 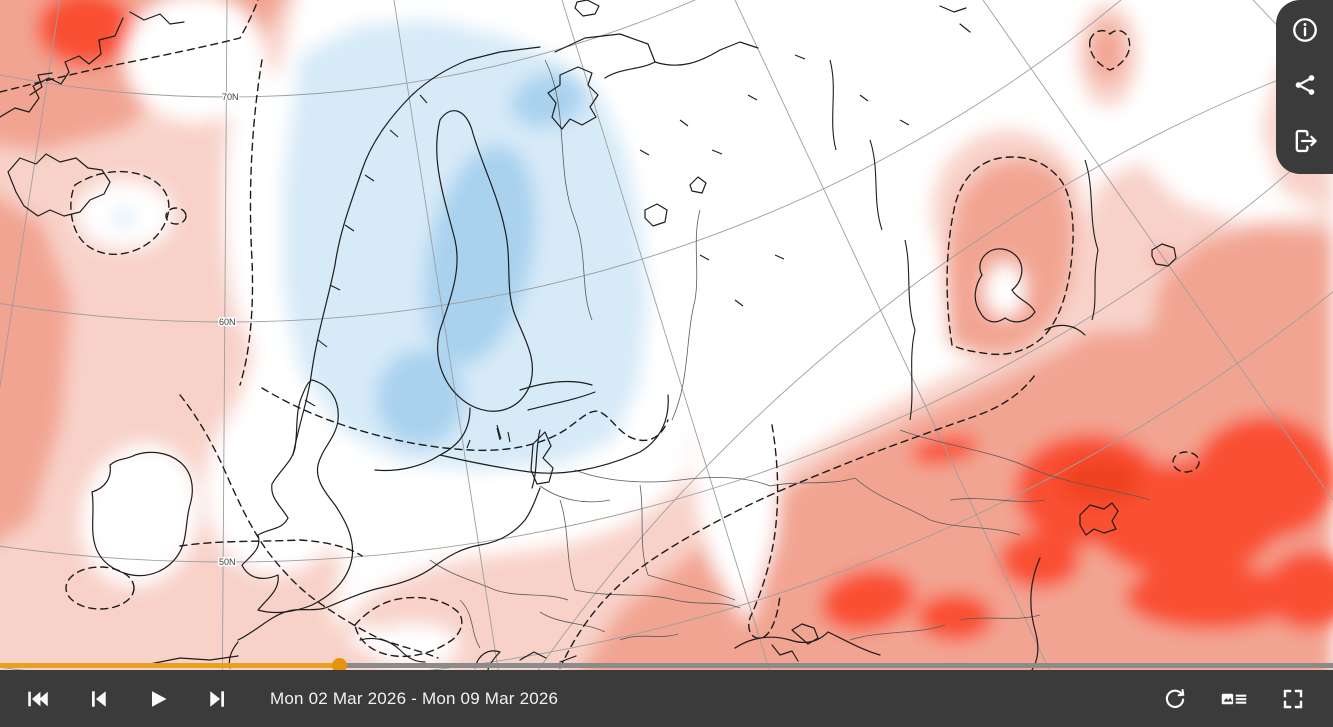 I want to click on step-forward-icon, so click(x=218, y=699).